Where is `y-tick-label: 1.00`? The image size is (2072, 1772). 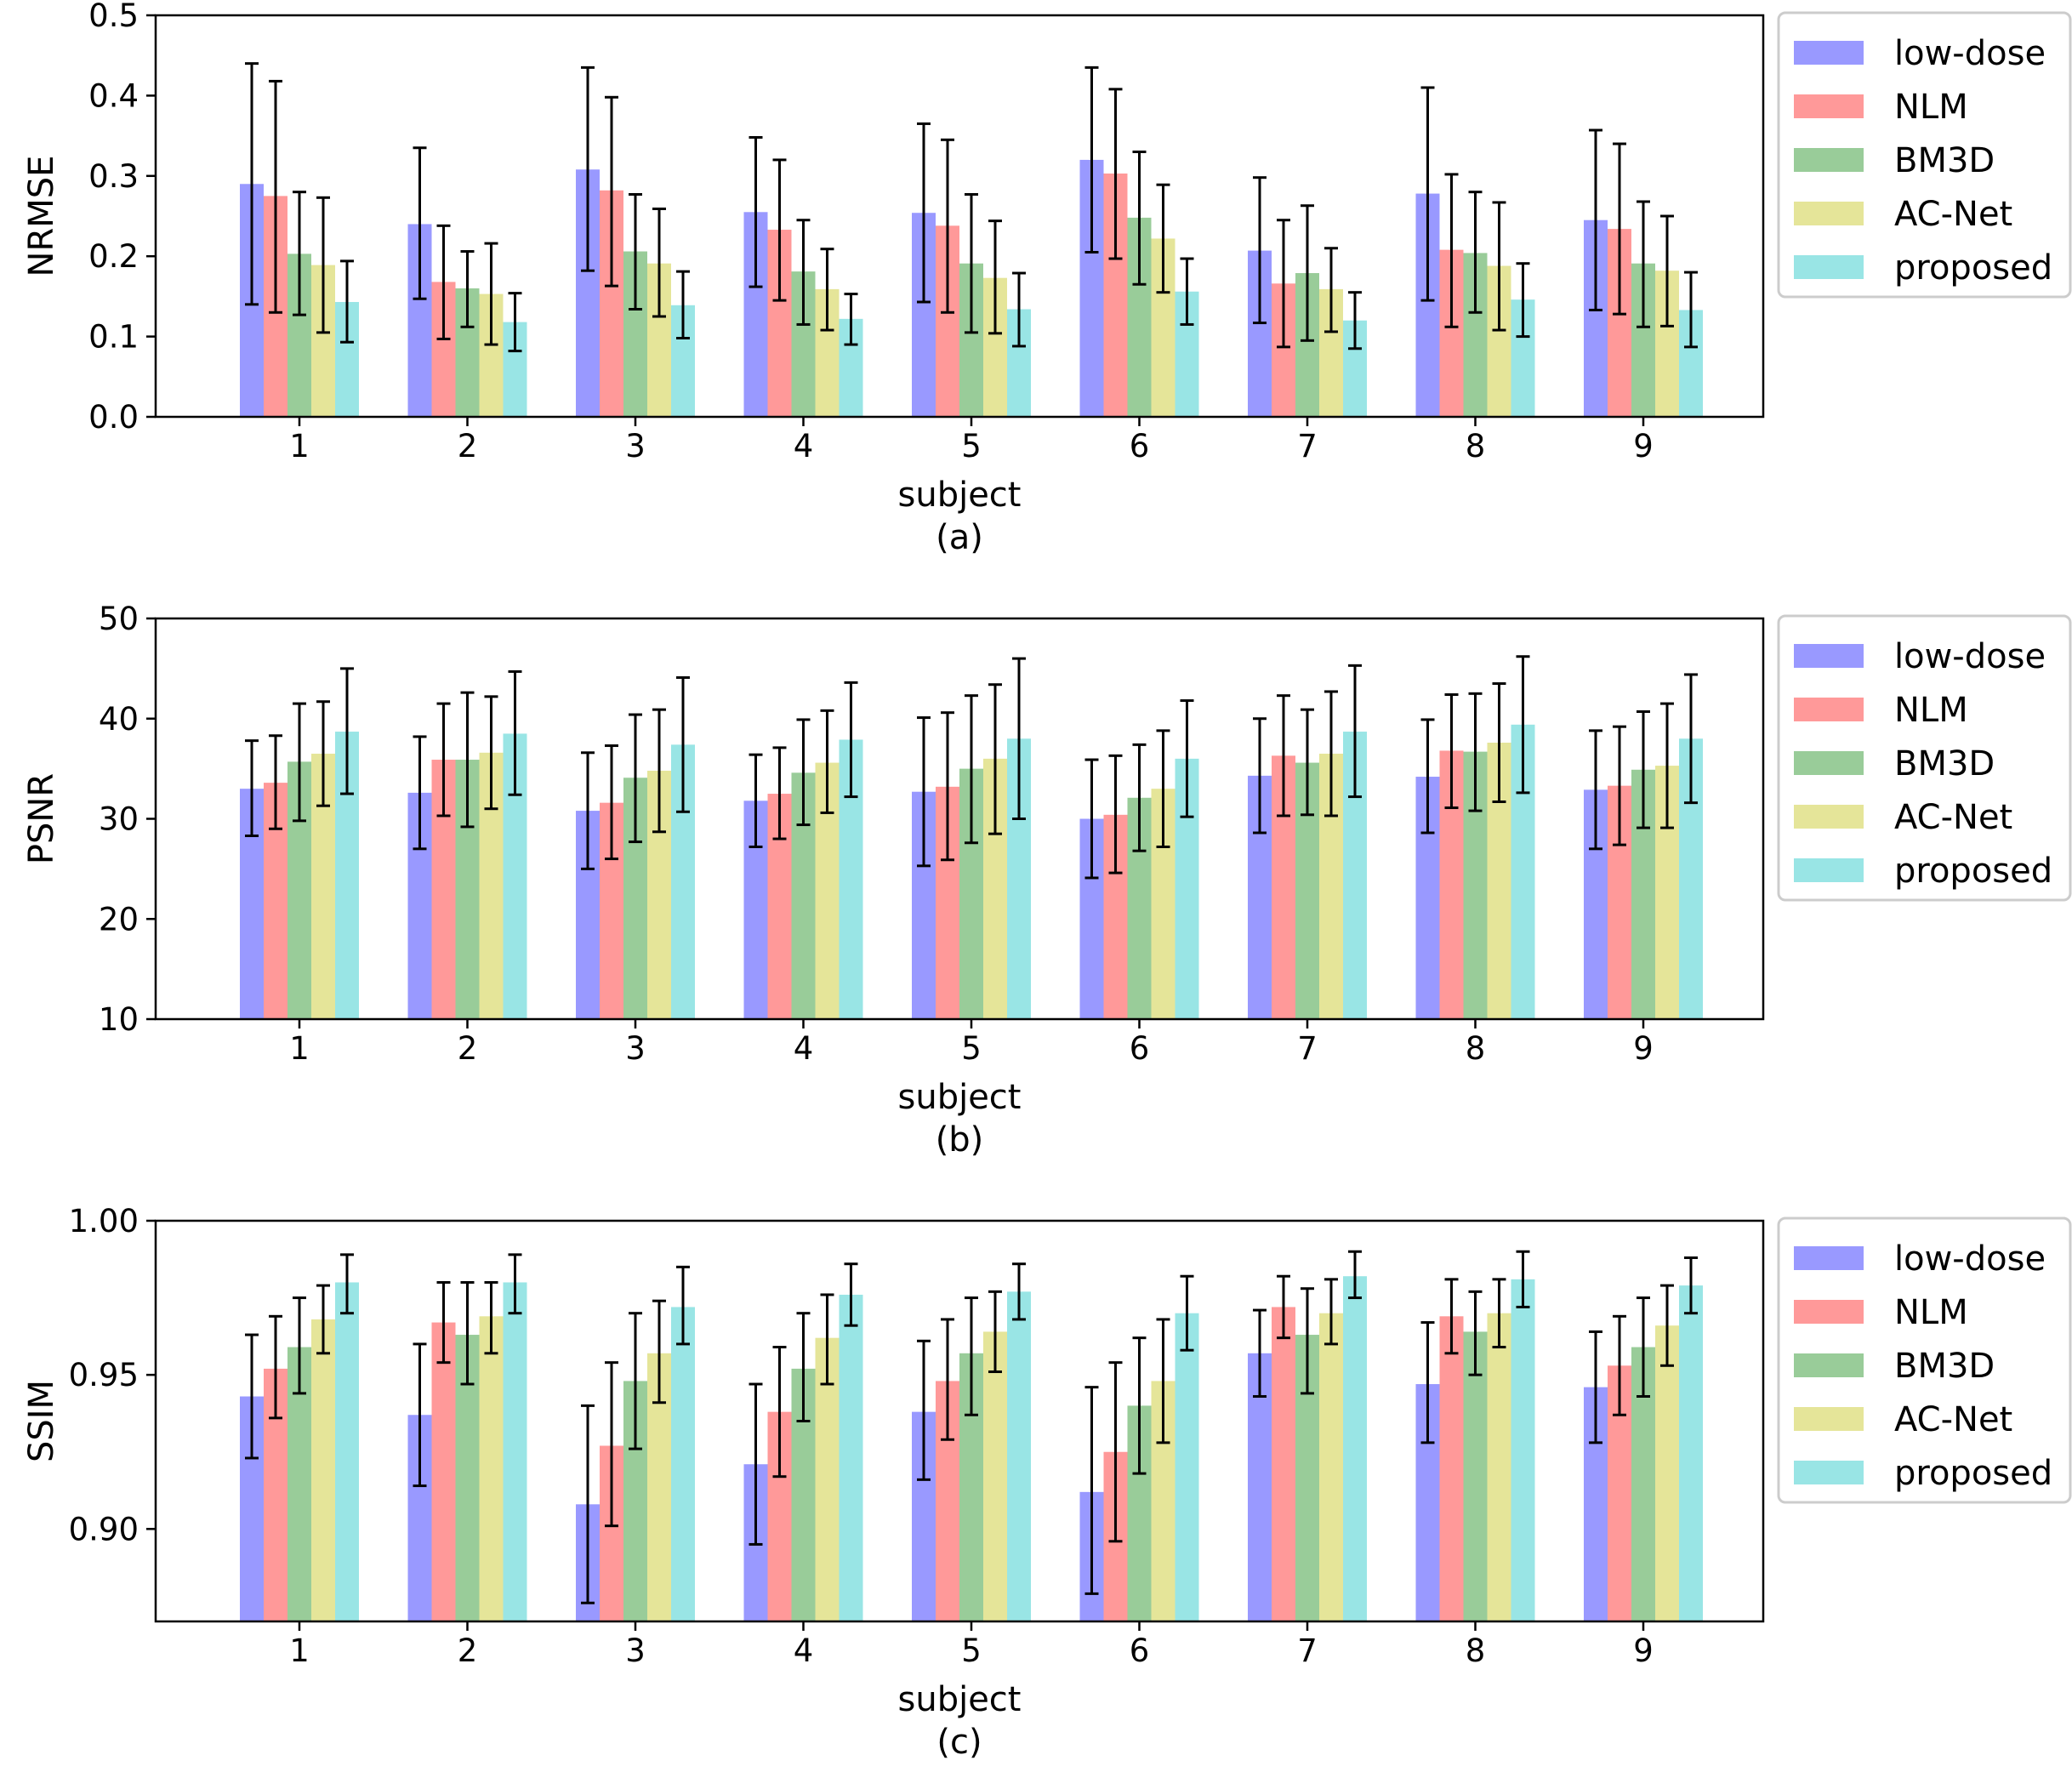 y-tick-label: 1.00 is located at coordinates (104, 1221).